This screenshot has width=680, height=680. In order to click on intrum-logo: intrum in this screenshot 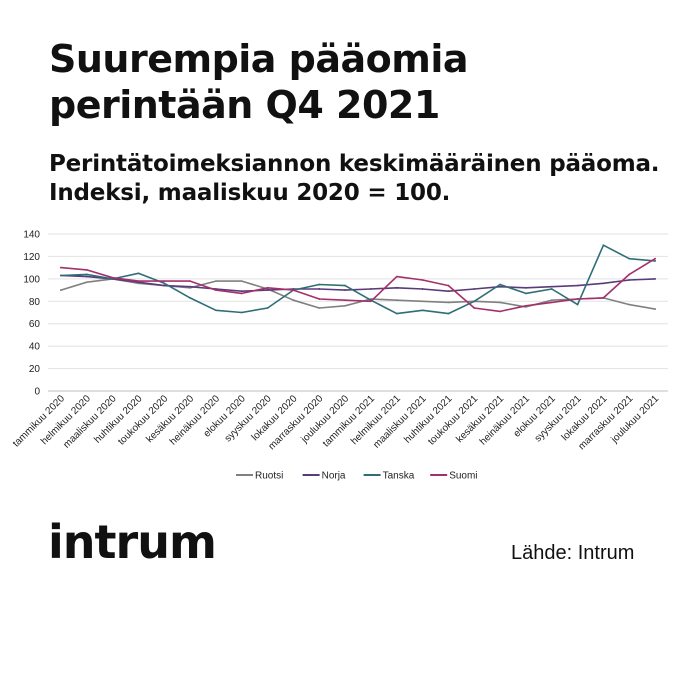, I will do `click(132, 542)`.